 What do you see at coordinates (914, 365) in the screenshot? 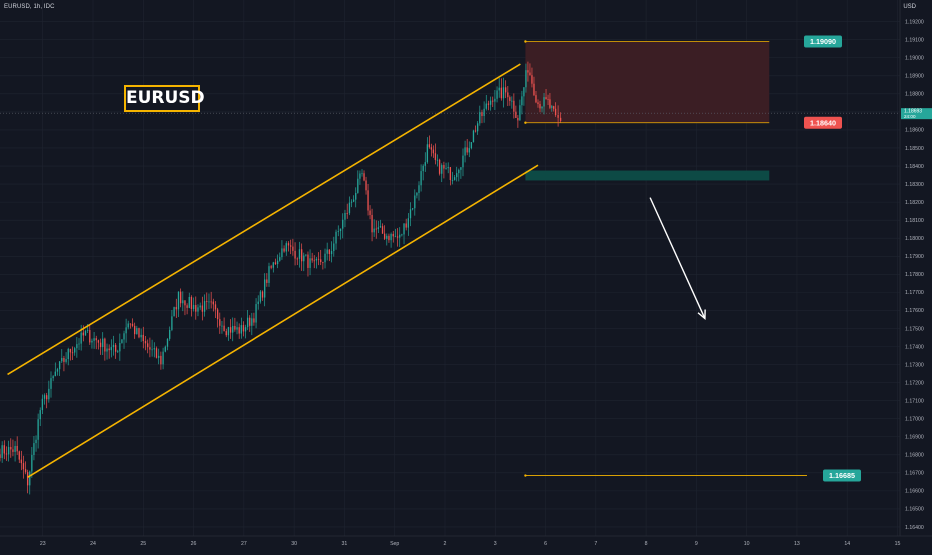
I see `price-axis-tick-label: 1.17300` at bounding box center [914, 365].